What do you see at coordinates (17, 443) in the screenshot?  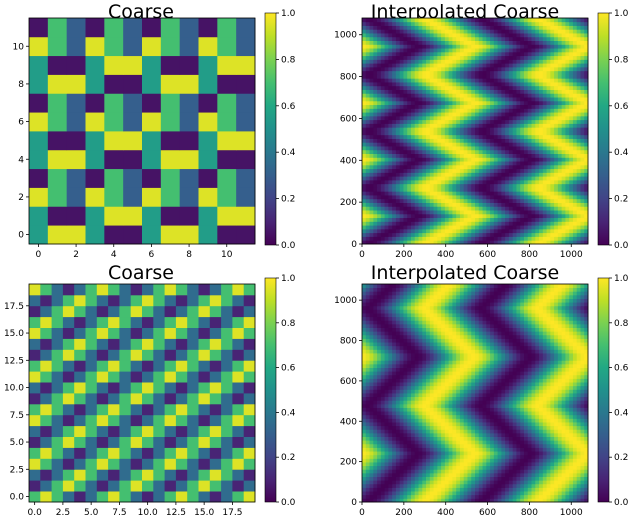 I see `y-tick-label: 5.0` at bounding box center [17, 443].